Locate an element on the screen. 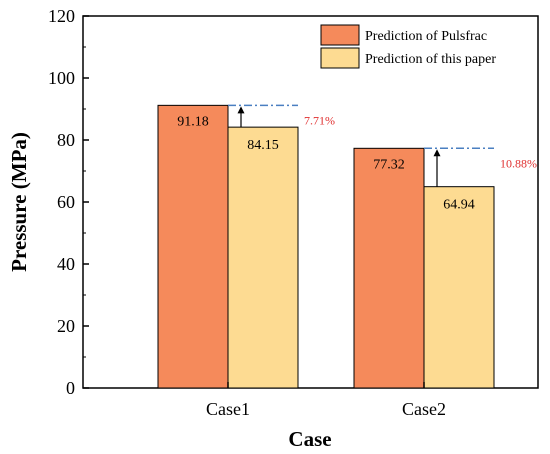 The width and height of the screenshot is (550, 454). bar-this-paper-case1 is located at coordinates (263, 257).